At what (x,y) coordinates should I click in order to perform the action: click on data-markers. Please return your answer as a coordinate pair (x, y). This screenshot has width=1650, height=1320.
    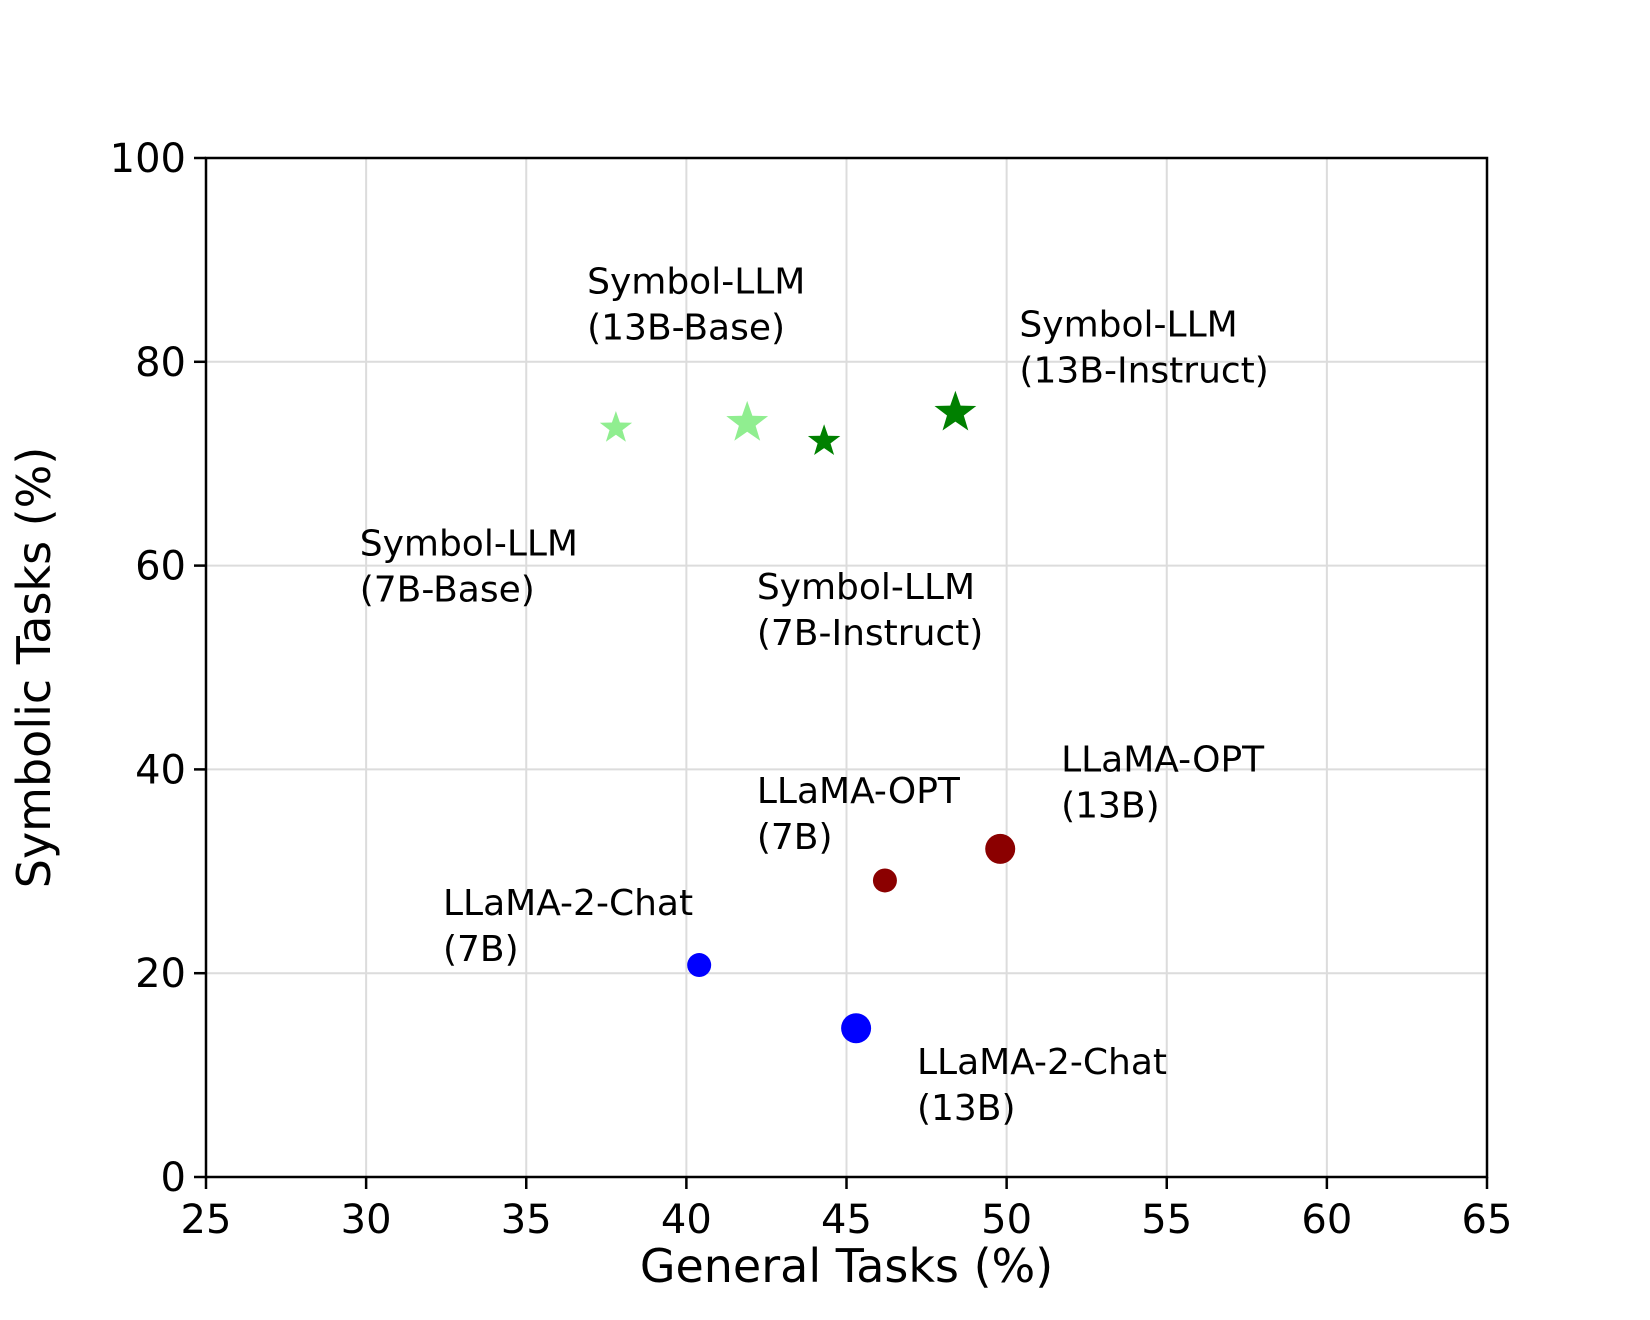
    Looking at the image, I should click on (807, 717).